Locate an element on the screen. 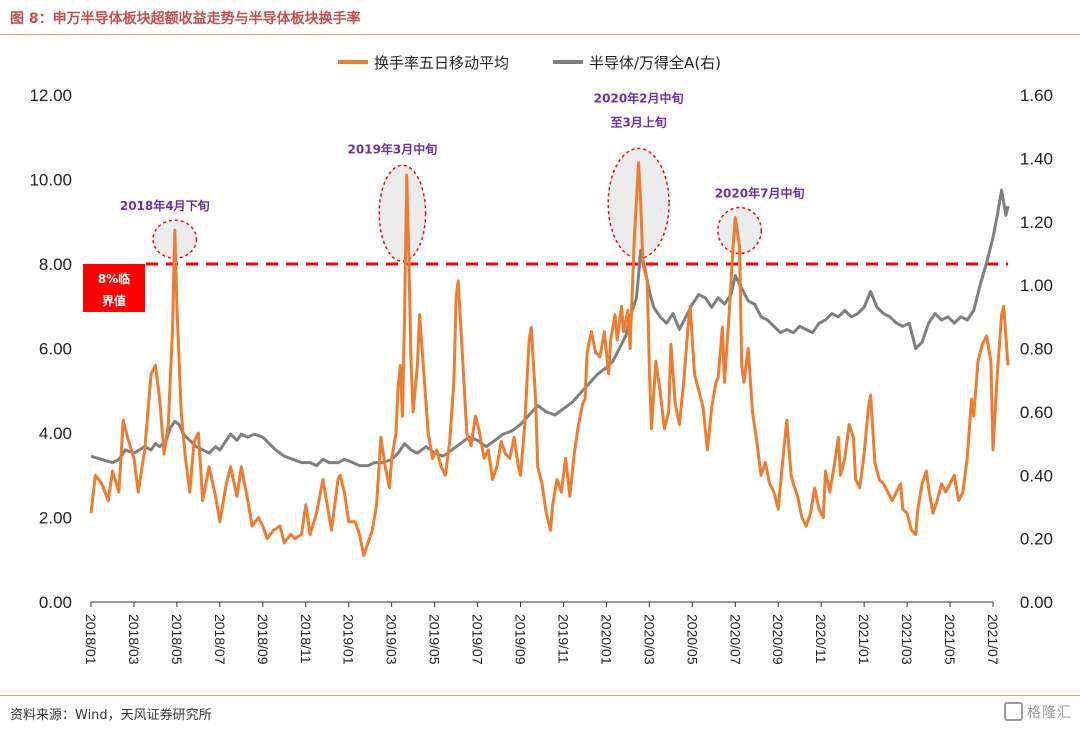 The width and height of the screenshot is (1080, 730). watermark-logo-icon is located at coordinates (1013, 711).